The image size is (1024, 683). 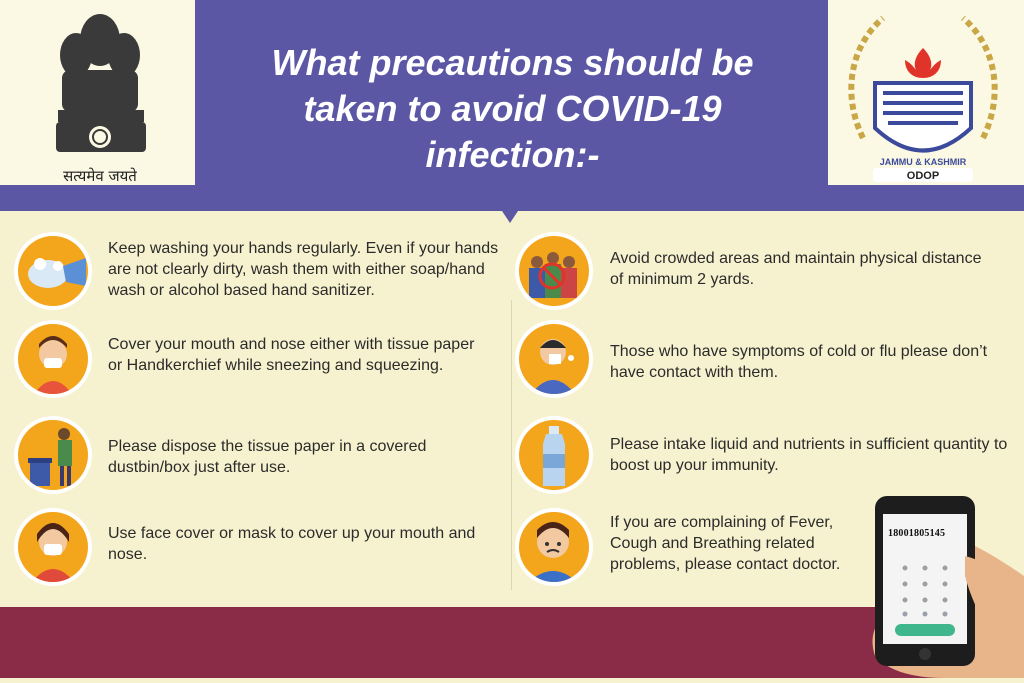 What do you see at coordinates (923, 176) in the screenshot?
I see `jk-logo-sub: ODOP` at bounding box center [923, 176].